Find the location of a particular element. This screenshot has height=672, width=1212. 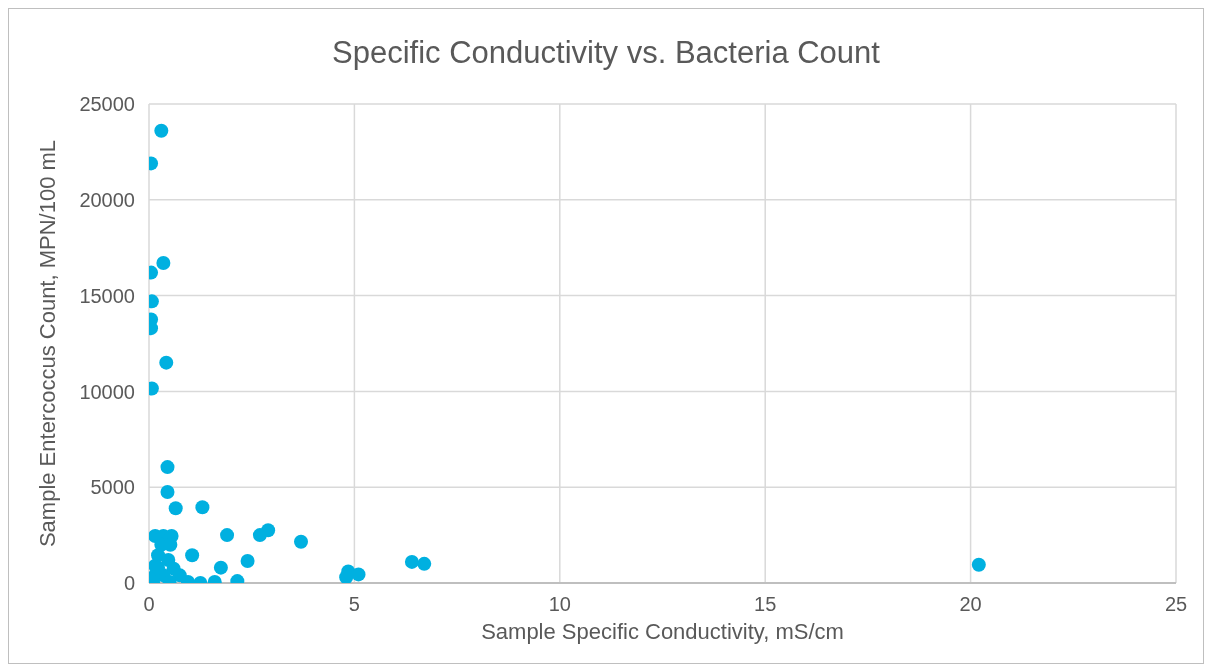

y-tick-label: 0 is located at coordinates (129, 583).